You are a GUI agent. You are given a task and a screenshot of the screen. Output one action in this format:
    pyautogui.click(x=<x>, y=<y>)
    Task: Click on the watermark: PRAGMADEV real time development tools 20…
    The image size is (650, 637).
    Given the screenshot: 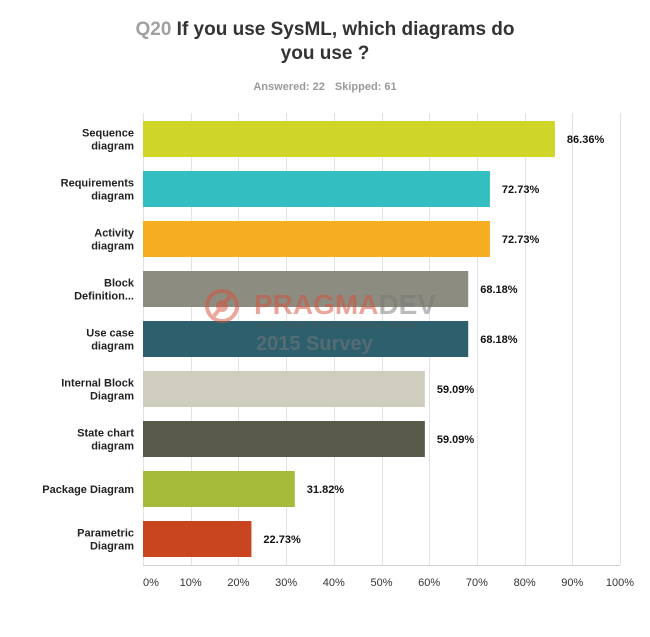 What is the action you would take?
    pyautogui.click(x=320, y=322)
    